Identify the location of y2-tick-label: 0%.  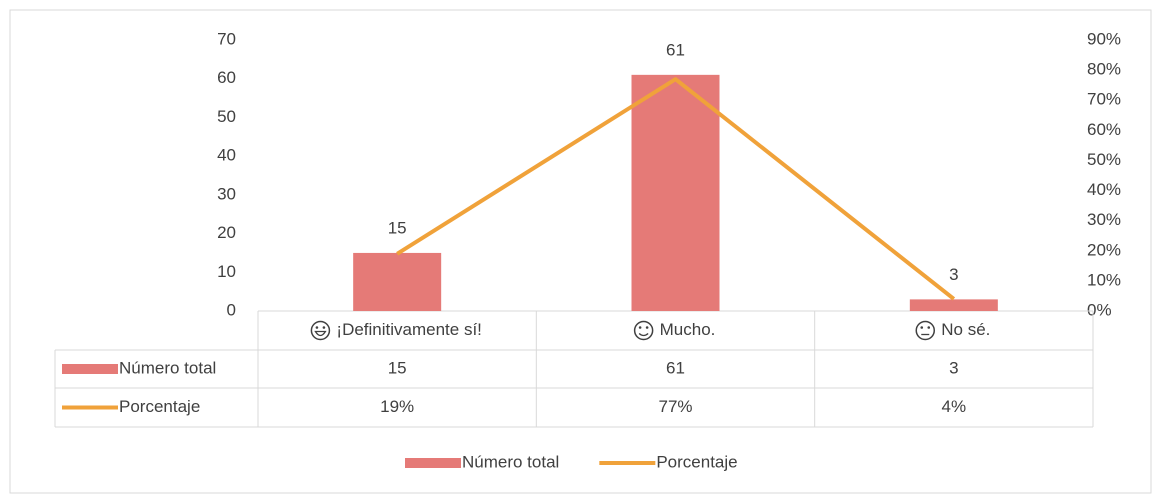
(1099, 309).